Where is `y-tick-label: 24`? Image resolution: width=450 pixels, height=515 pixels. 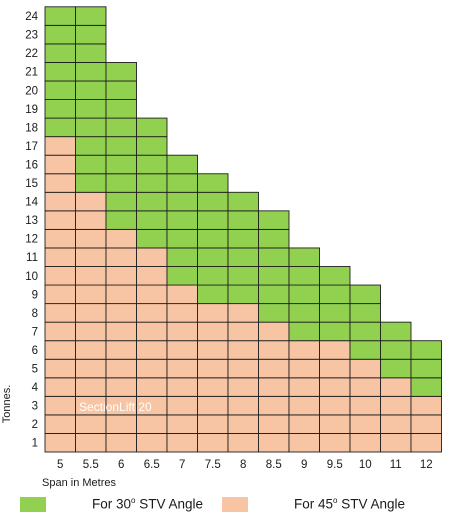 y-tick-label: 24 is located at coordinates (31, 17).